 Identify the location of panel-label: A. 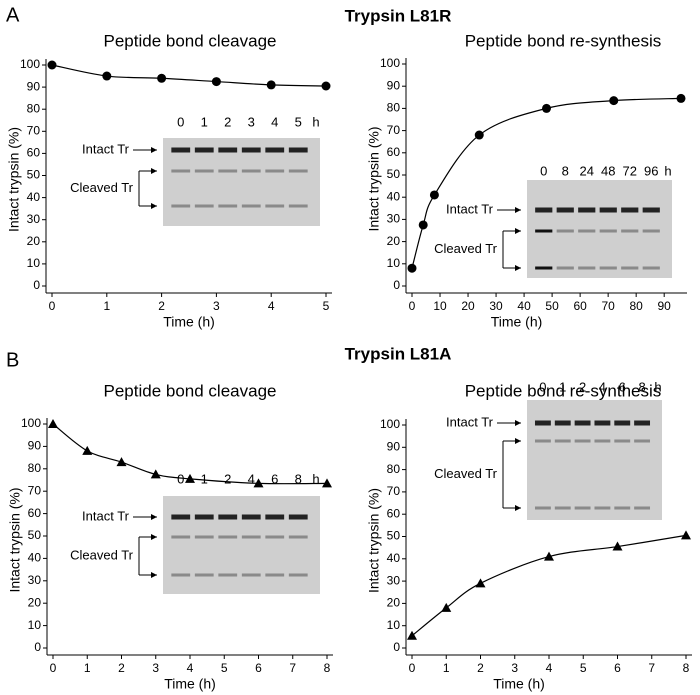
(13, 15).